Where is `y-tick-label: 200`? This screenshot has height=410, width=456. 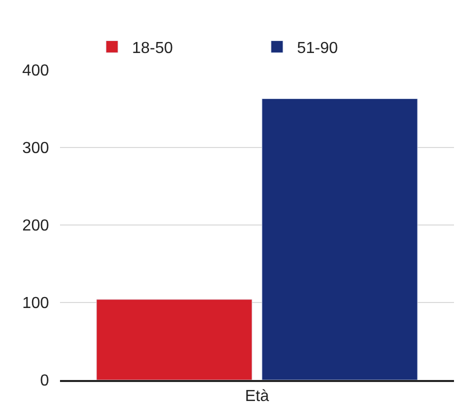 y-tick-label: 200 is located at coordinates (36, 226).